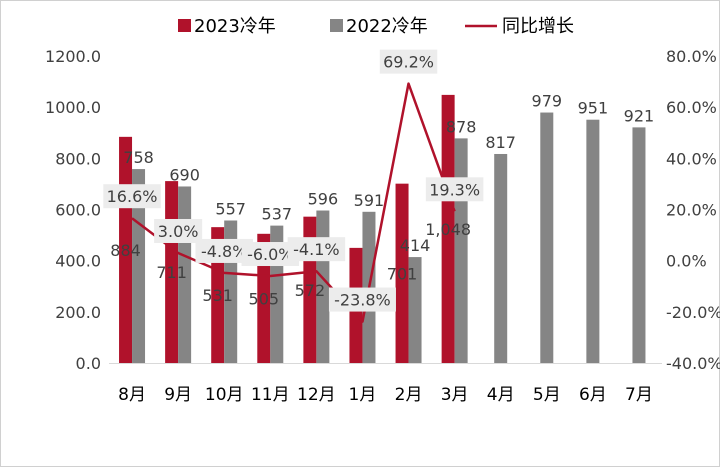 The image size is (720, 467). I want to click on legend-label-growth: 同比增长, so click(538, 26).